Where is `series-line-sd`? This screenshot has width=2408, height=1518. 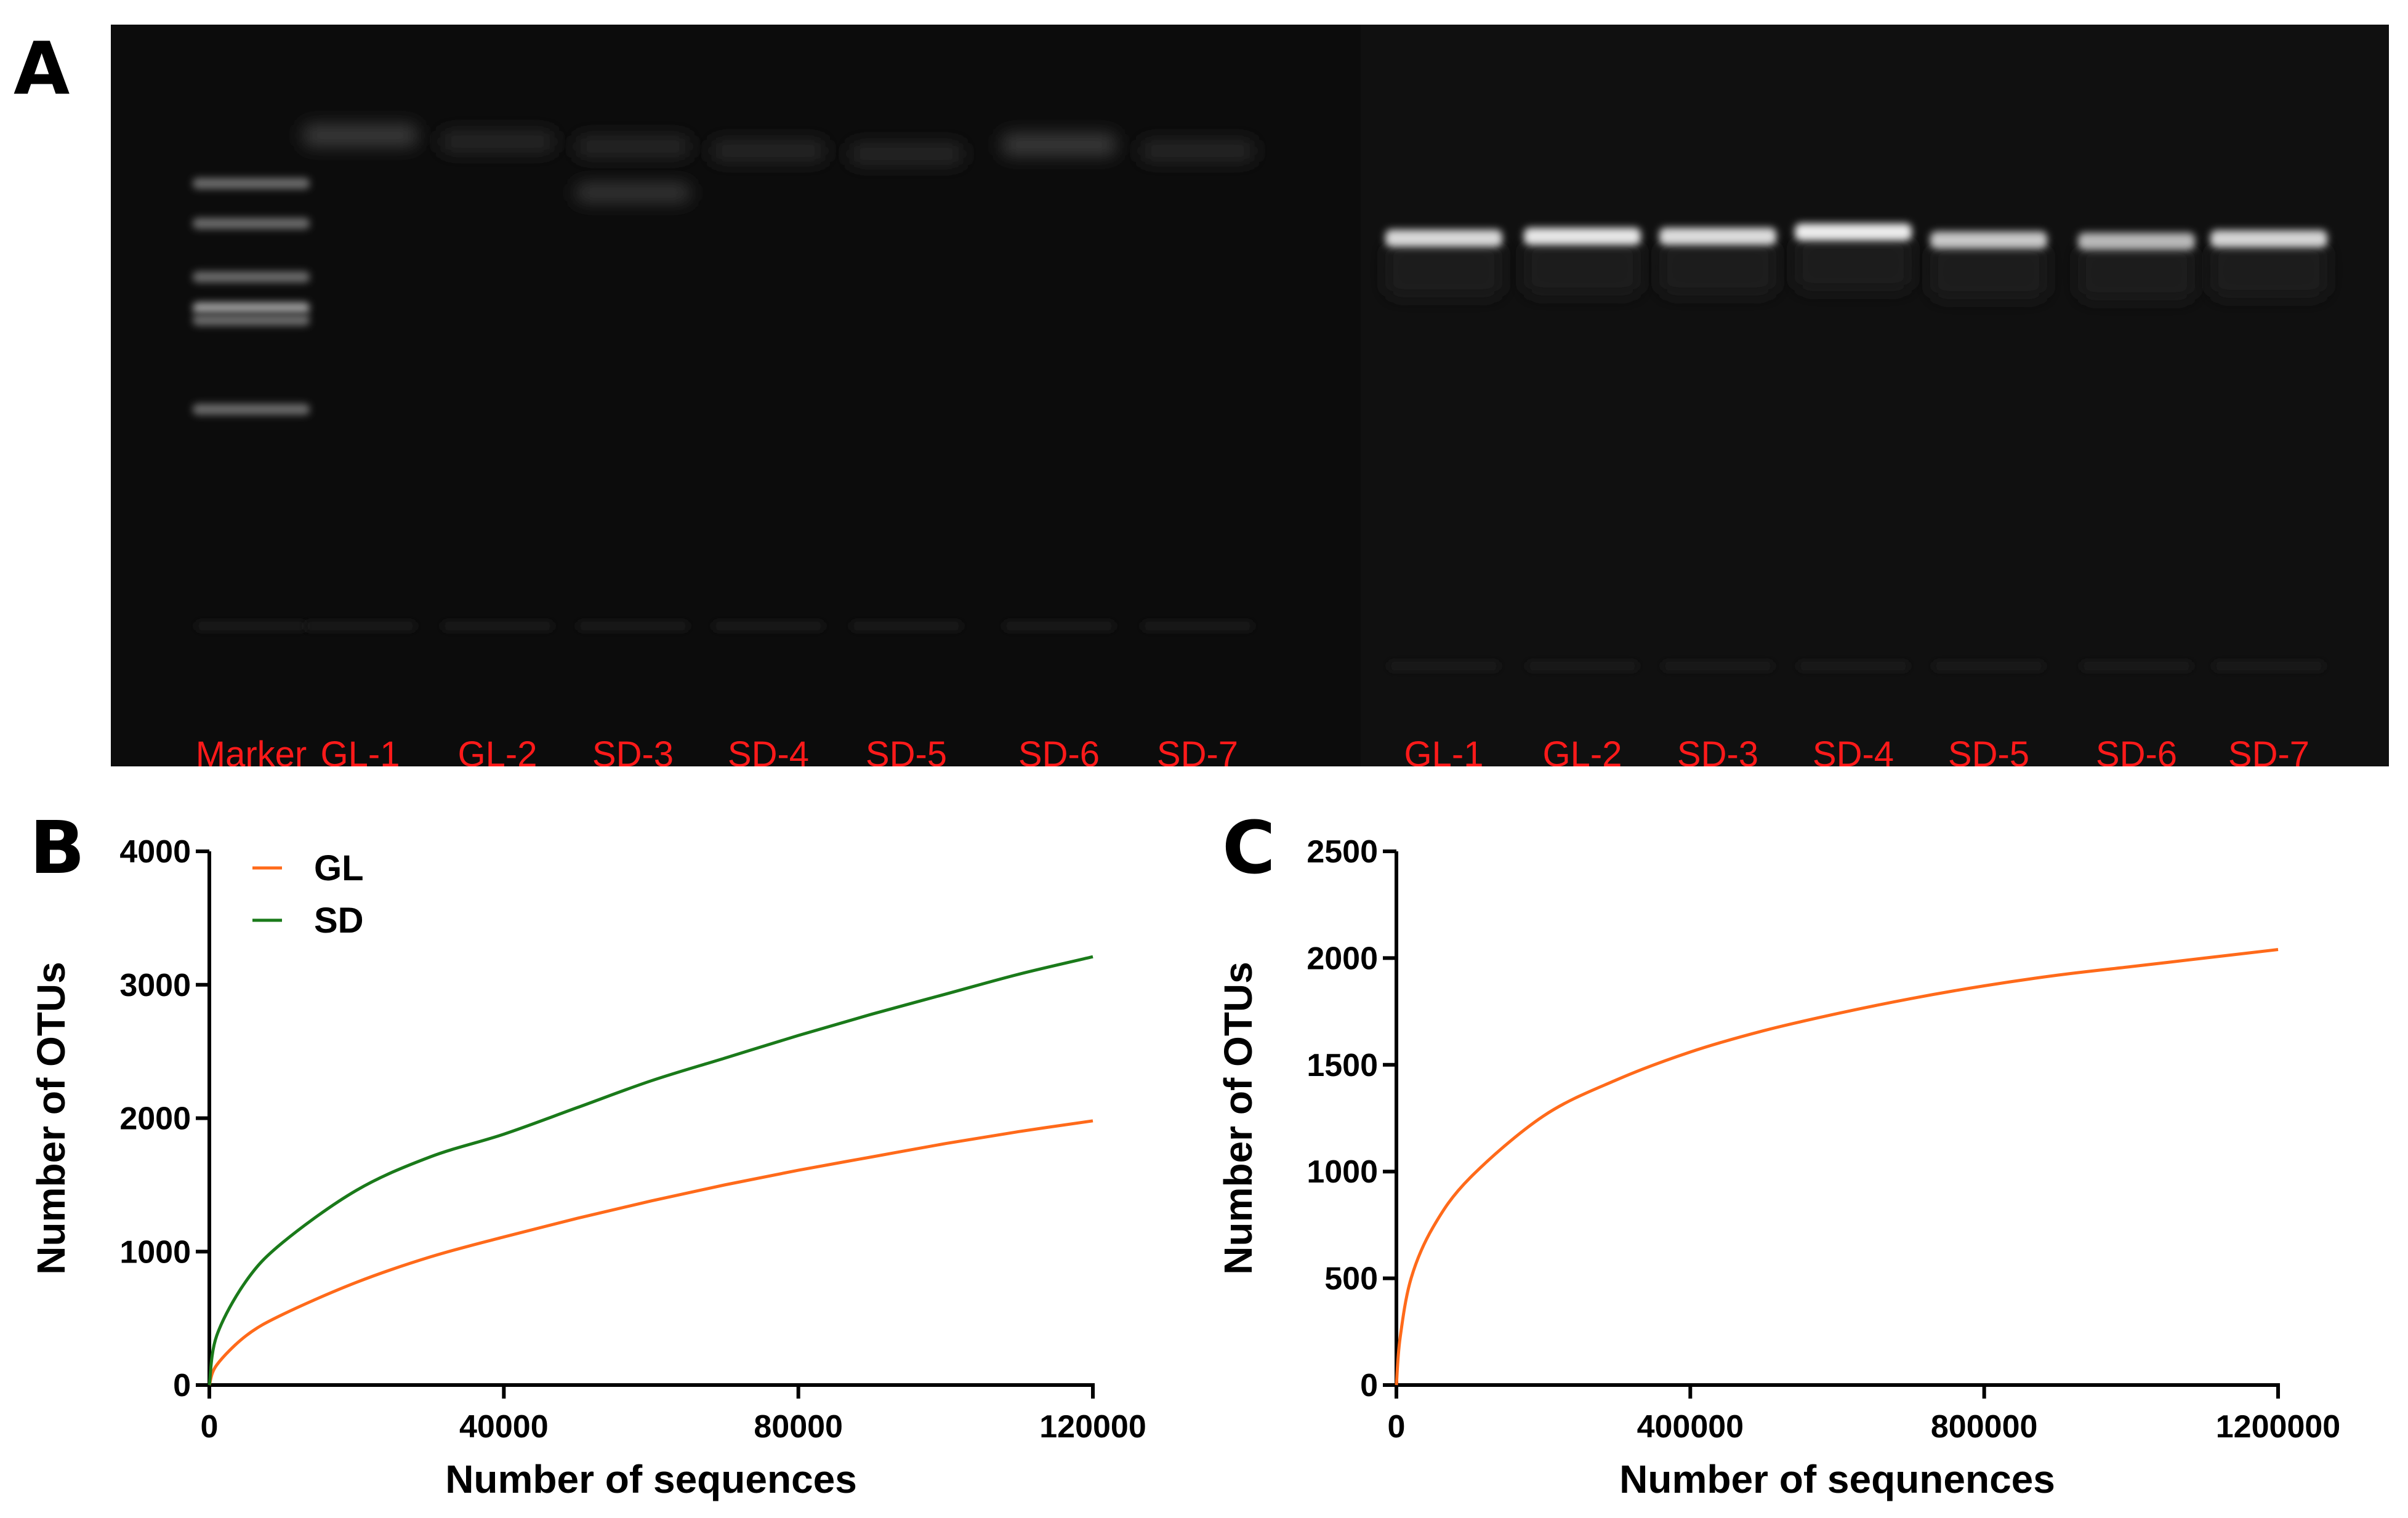
series-line-sd is located at coordinates (650, 1170).